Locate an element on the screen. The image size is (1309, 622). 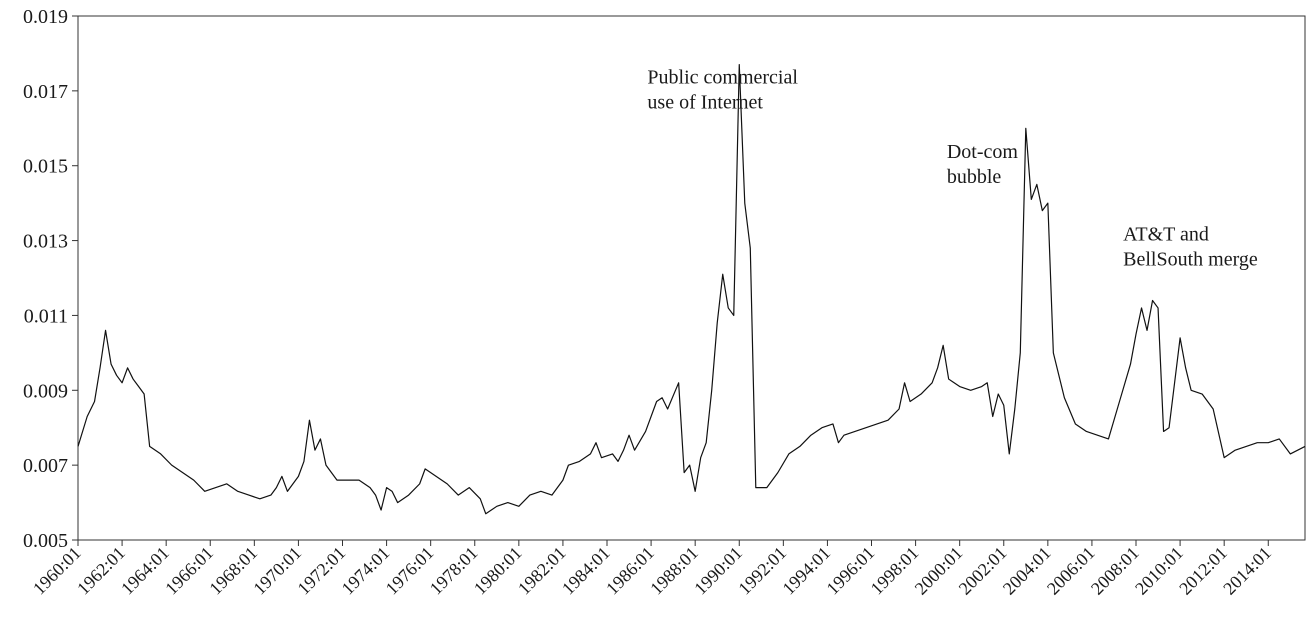
x-tick-label: 2002:01 is located at coordinates (983, 571).